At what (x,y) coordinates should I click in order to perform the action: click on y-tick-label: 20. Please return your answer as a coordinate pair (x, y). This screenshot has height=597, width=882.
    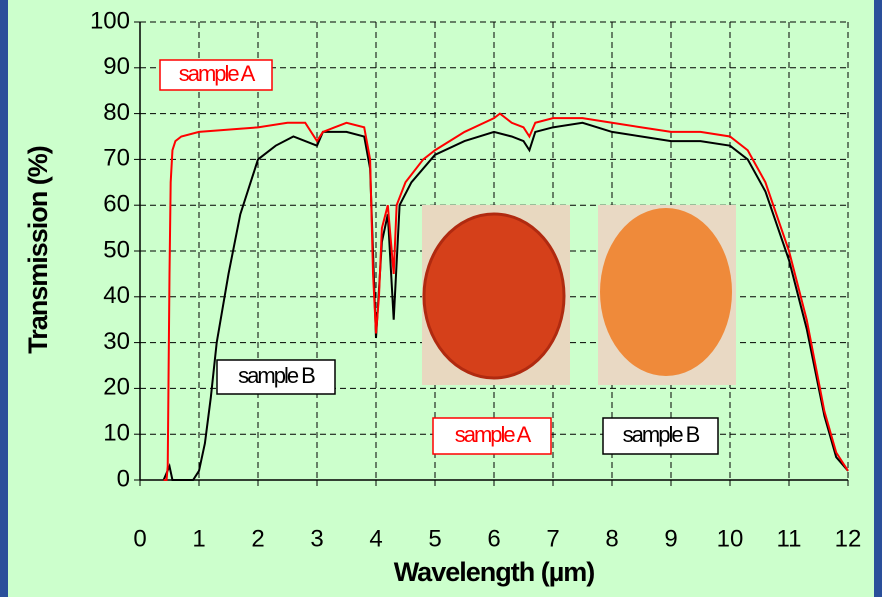
    Looking at the image, I should click on (116, 387).